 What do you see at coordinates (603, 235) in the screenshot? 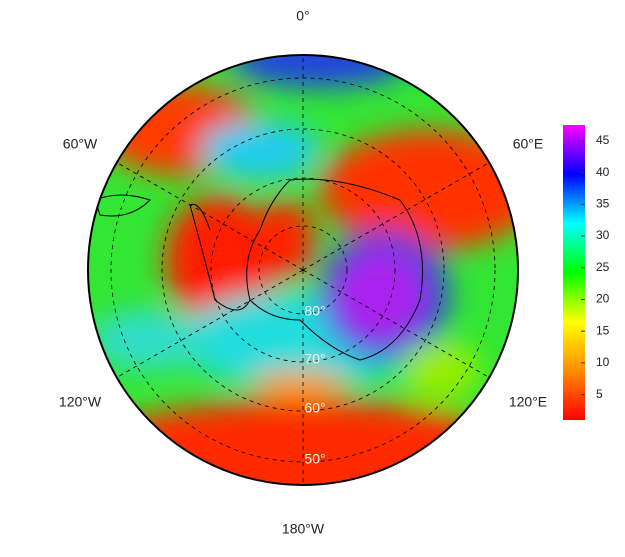
I see `colorbar-tick-label: 30` at bounding box center [603, 235].